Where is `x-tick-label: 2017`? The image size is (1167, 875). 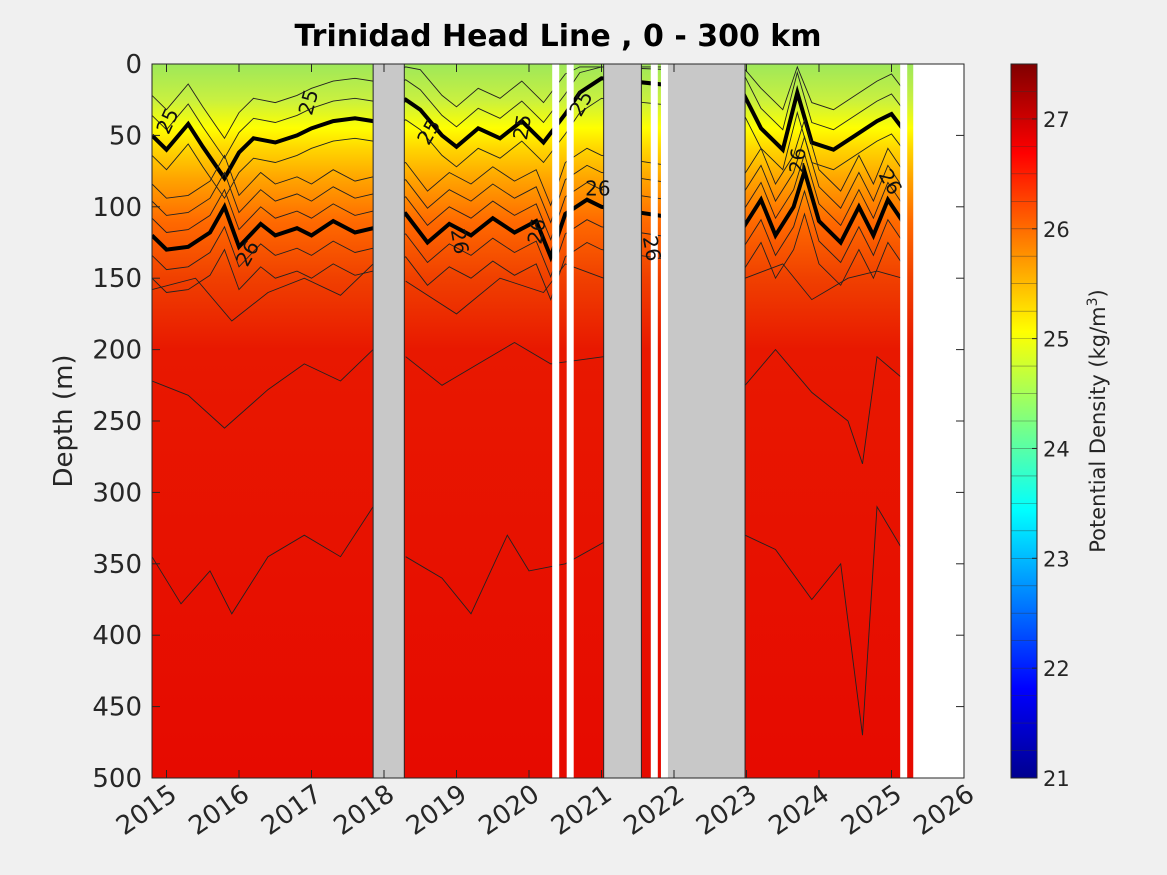 x-tick-label: 2017 is located at coordinates (291, 810).